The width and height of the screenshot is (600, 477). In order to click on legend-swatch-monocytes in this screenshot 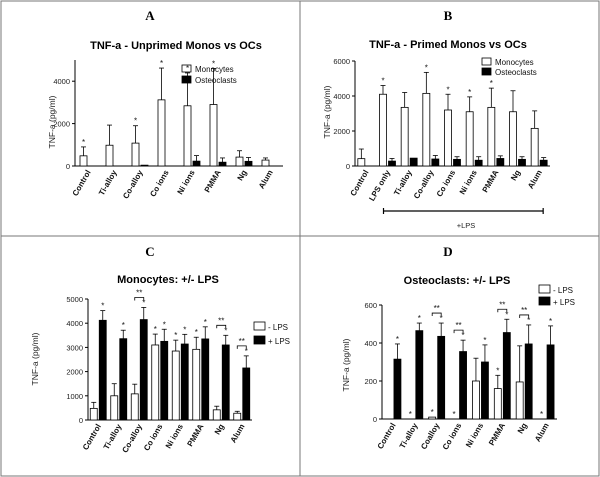, I will do `click(186, 68)`.